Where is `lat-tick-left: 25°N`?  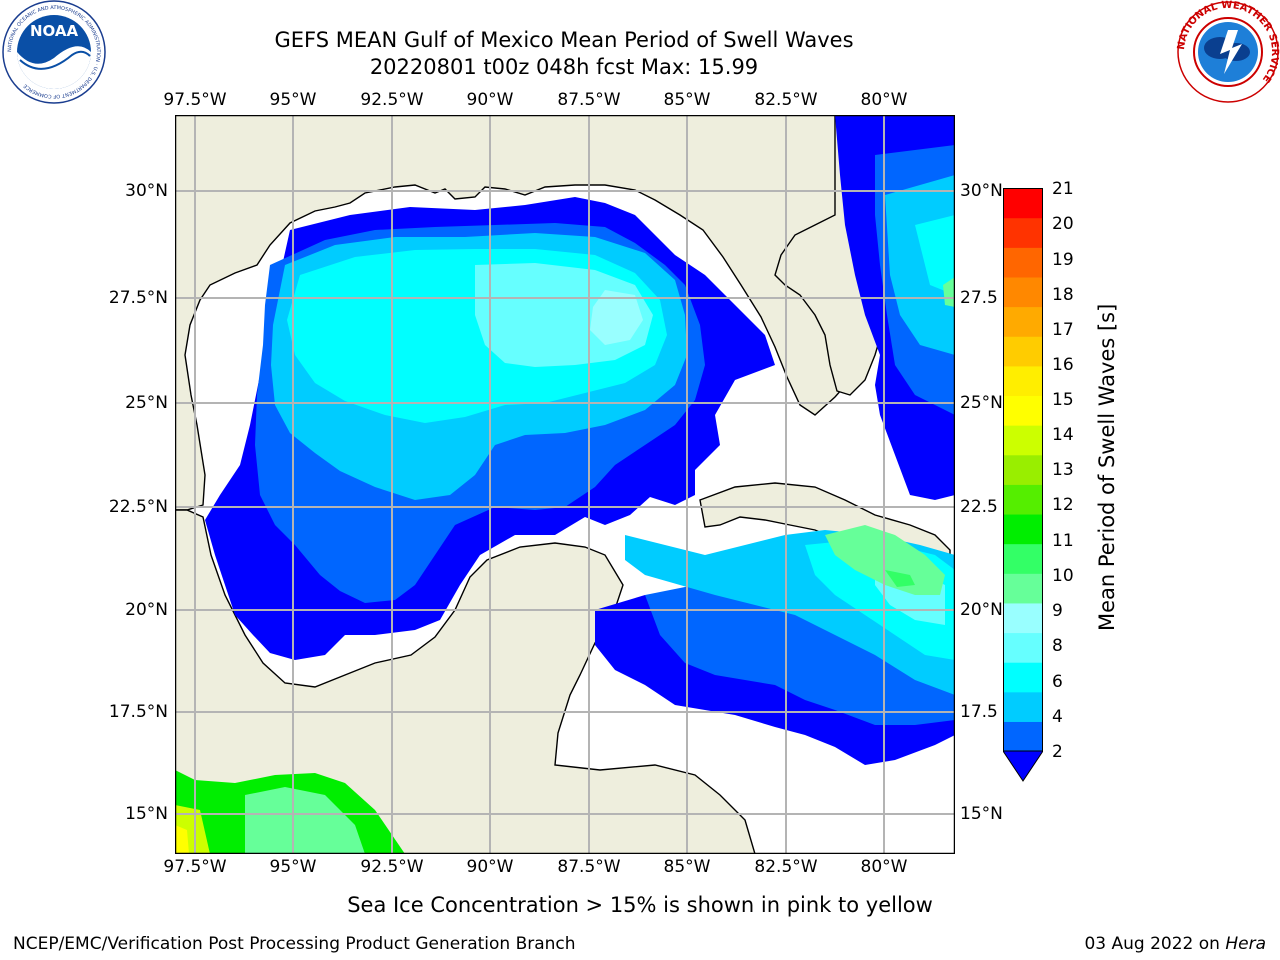
lat-tick-left: 25°N is located at coordinates (146, 403).